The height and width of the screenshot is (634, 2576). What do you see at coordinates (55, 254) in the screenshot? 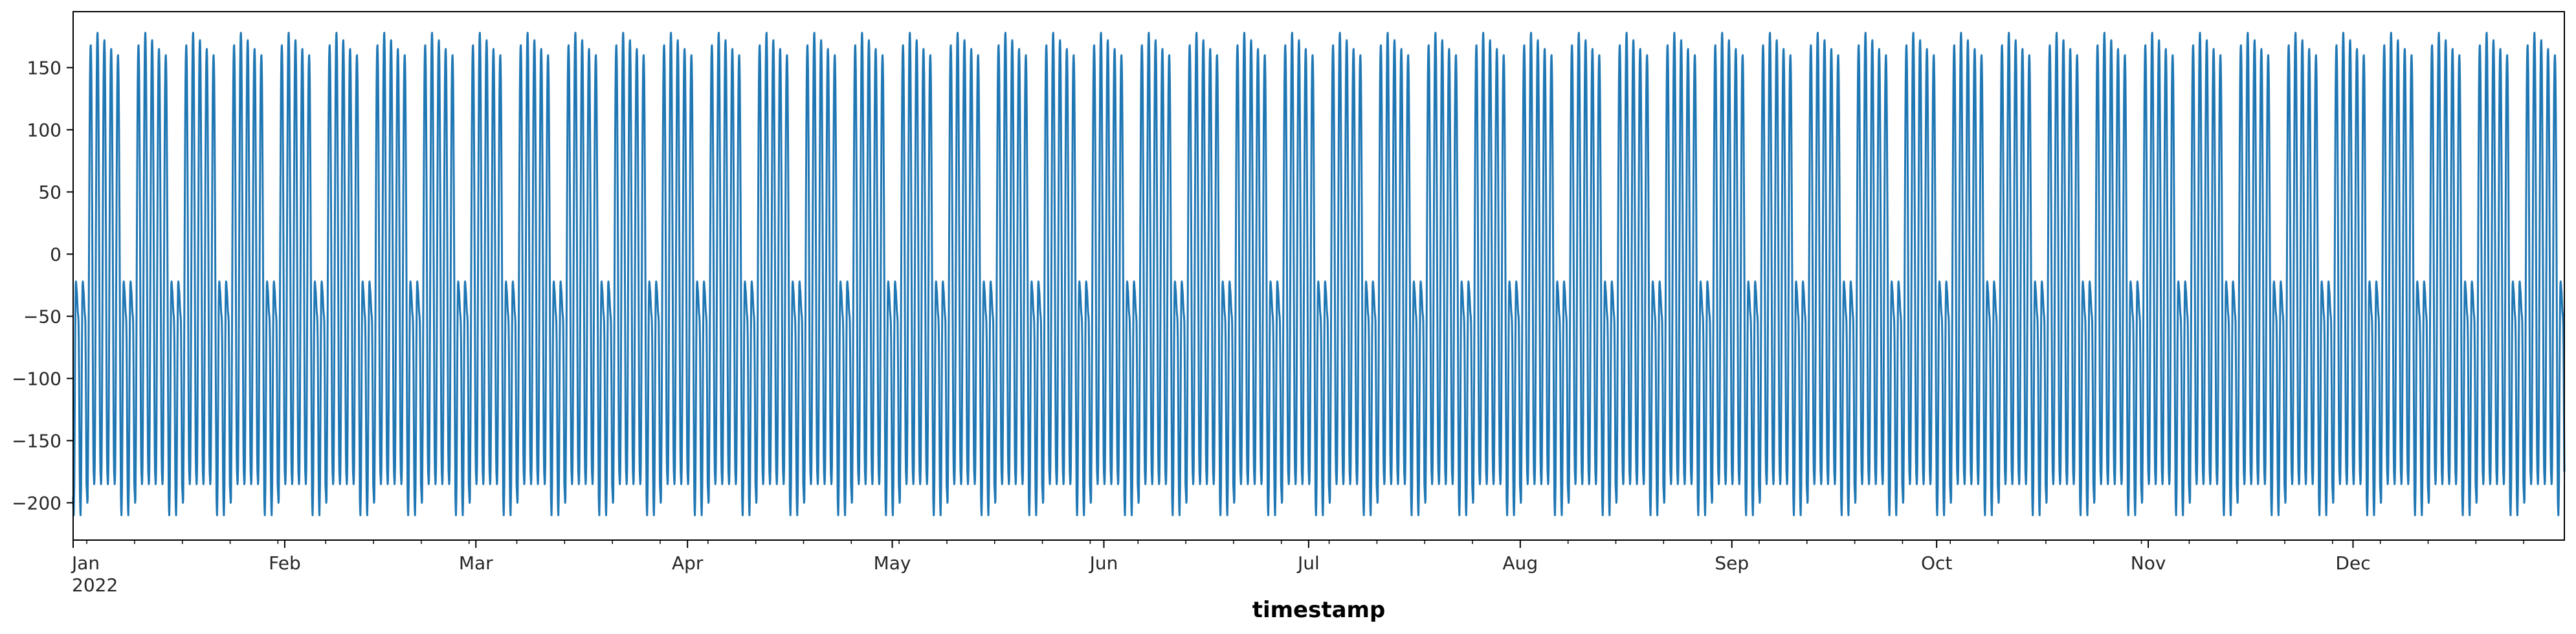
I see `y-tick-label: 0` at bounding box center [55, 254].